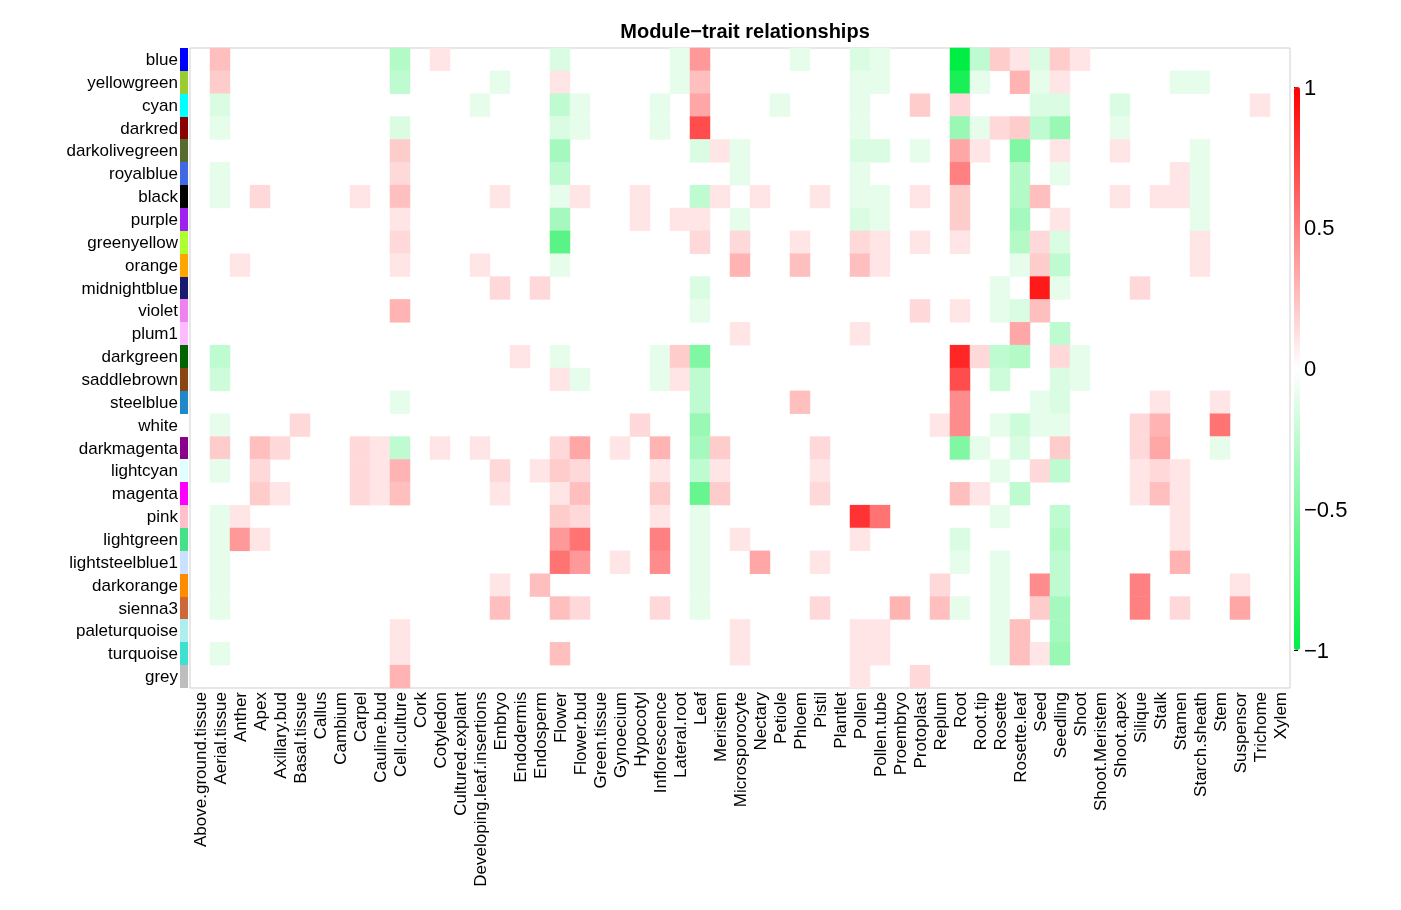 This screenshot has height=910, width=1401. I want to click on x-tick-label: Proembryo, so click(900, 734).